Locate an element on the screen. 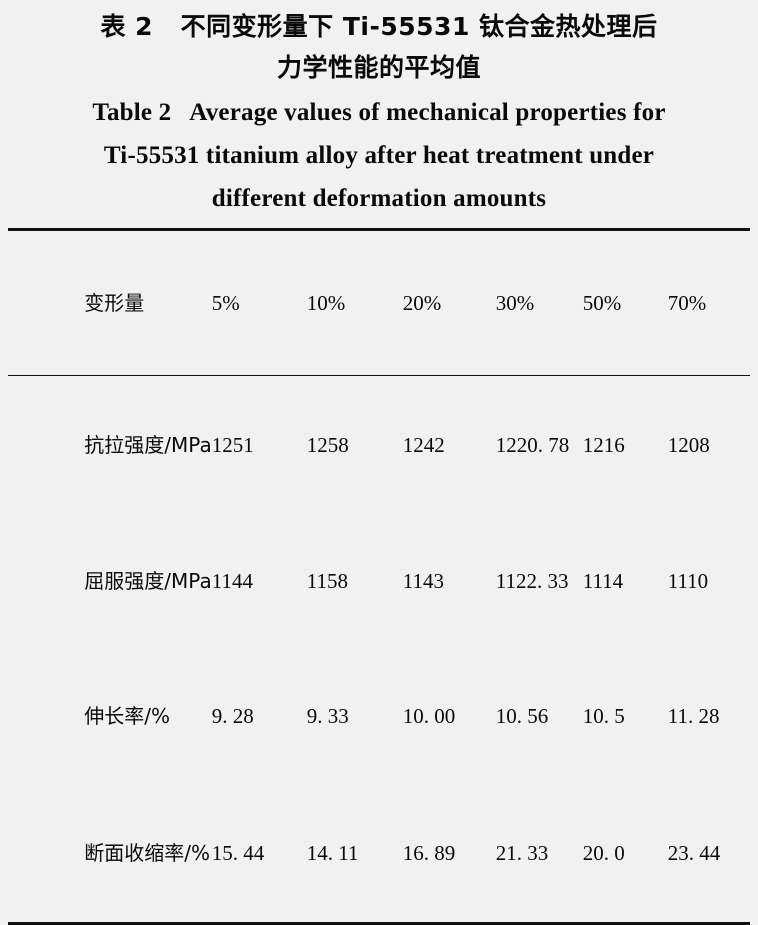  cell-yield-70pct: 1110 is located at coordinates (688, 581).